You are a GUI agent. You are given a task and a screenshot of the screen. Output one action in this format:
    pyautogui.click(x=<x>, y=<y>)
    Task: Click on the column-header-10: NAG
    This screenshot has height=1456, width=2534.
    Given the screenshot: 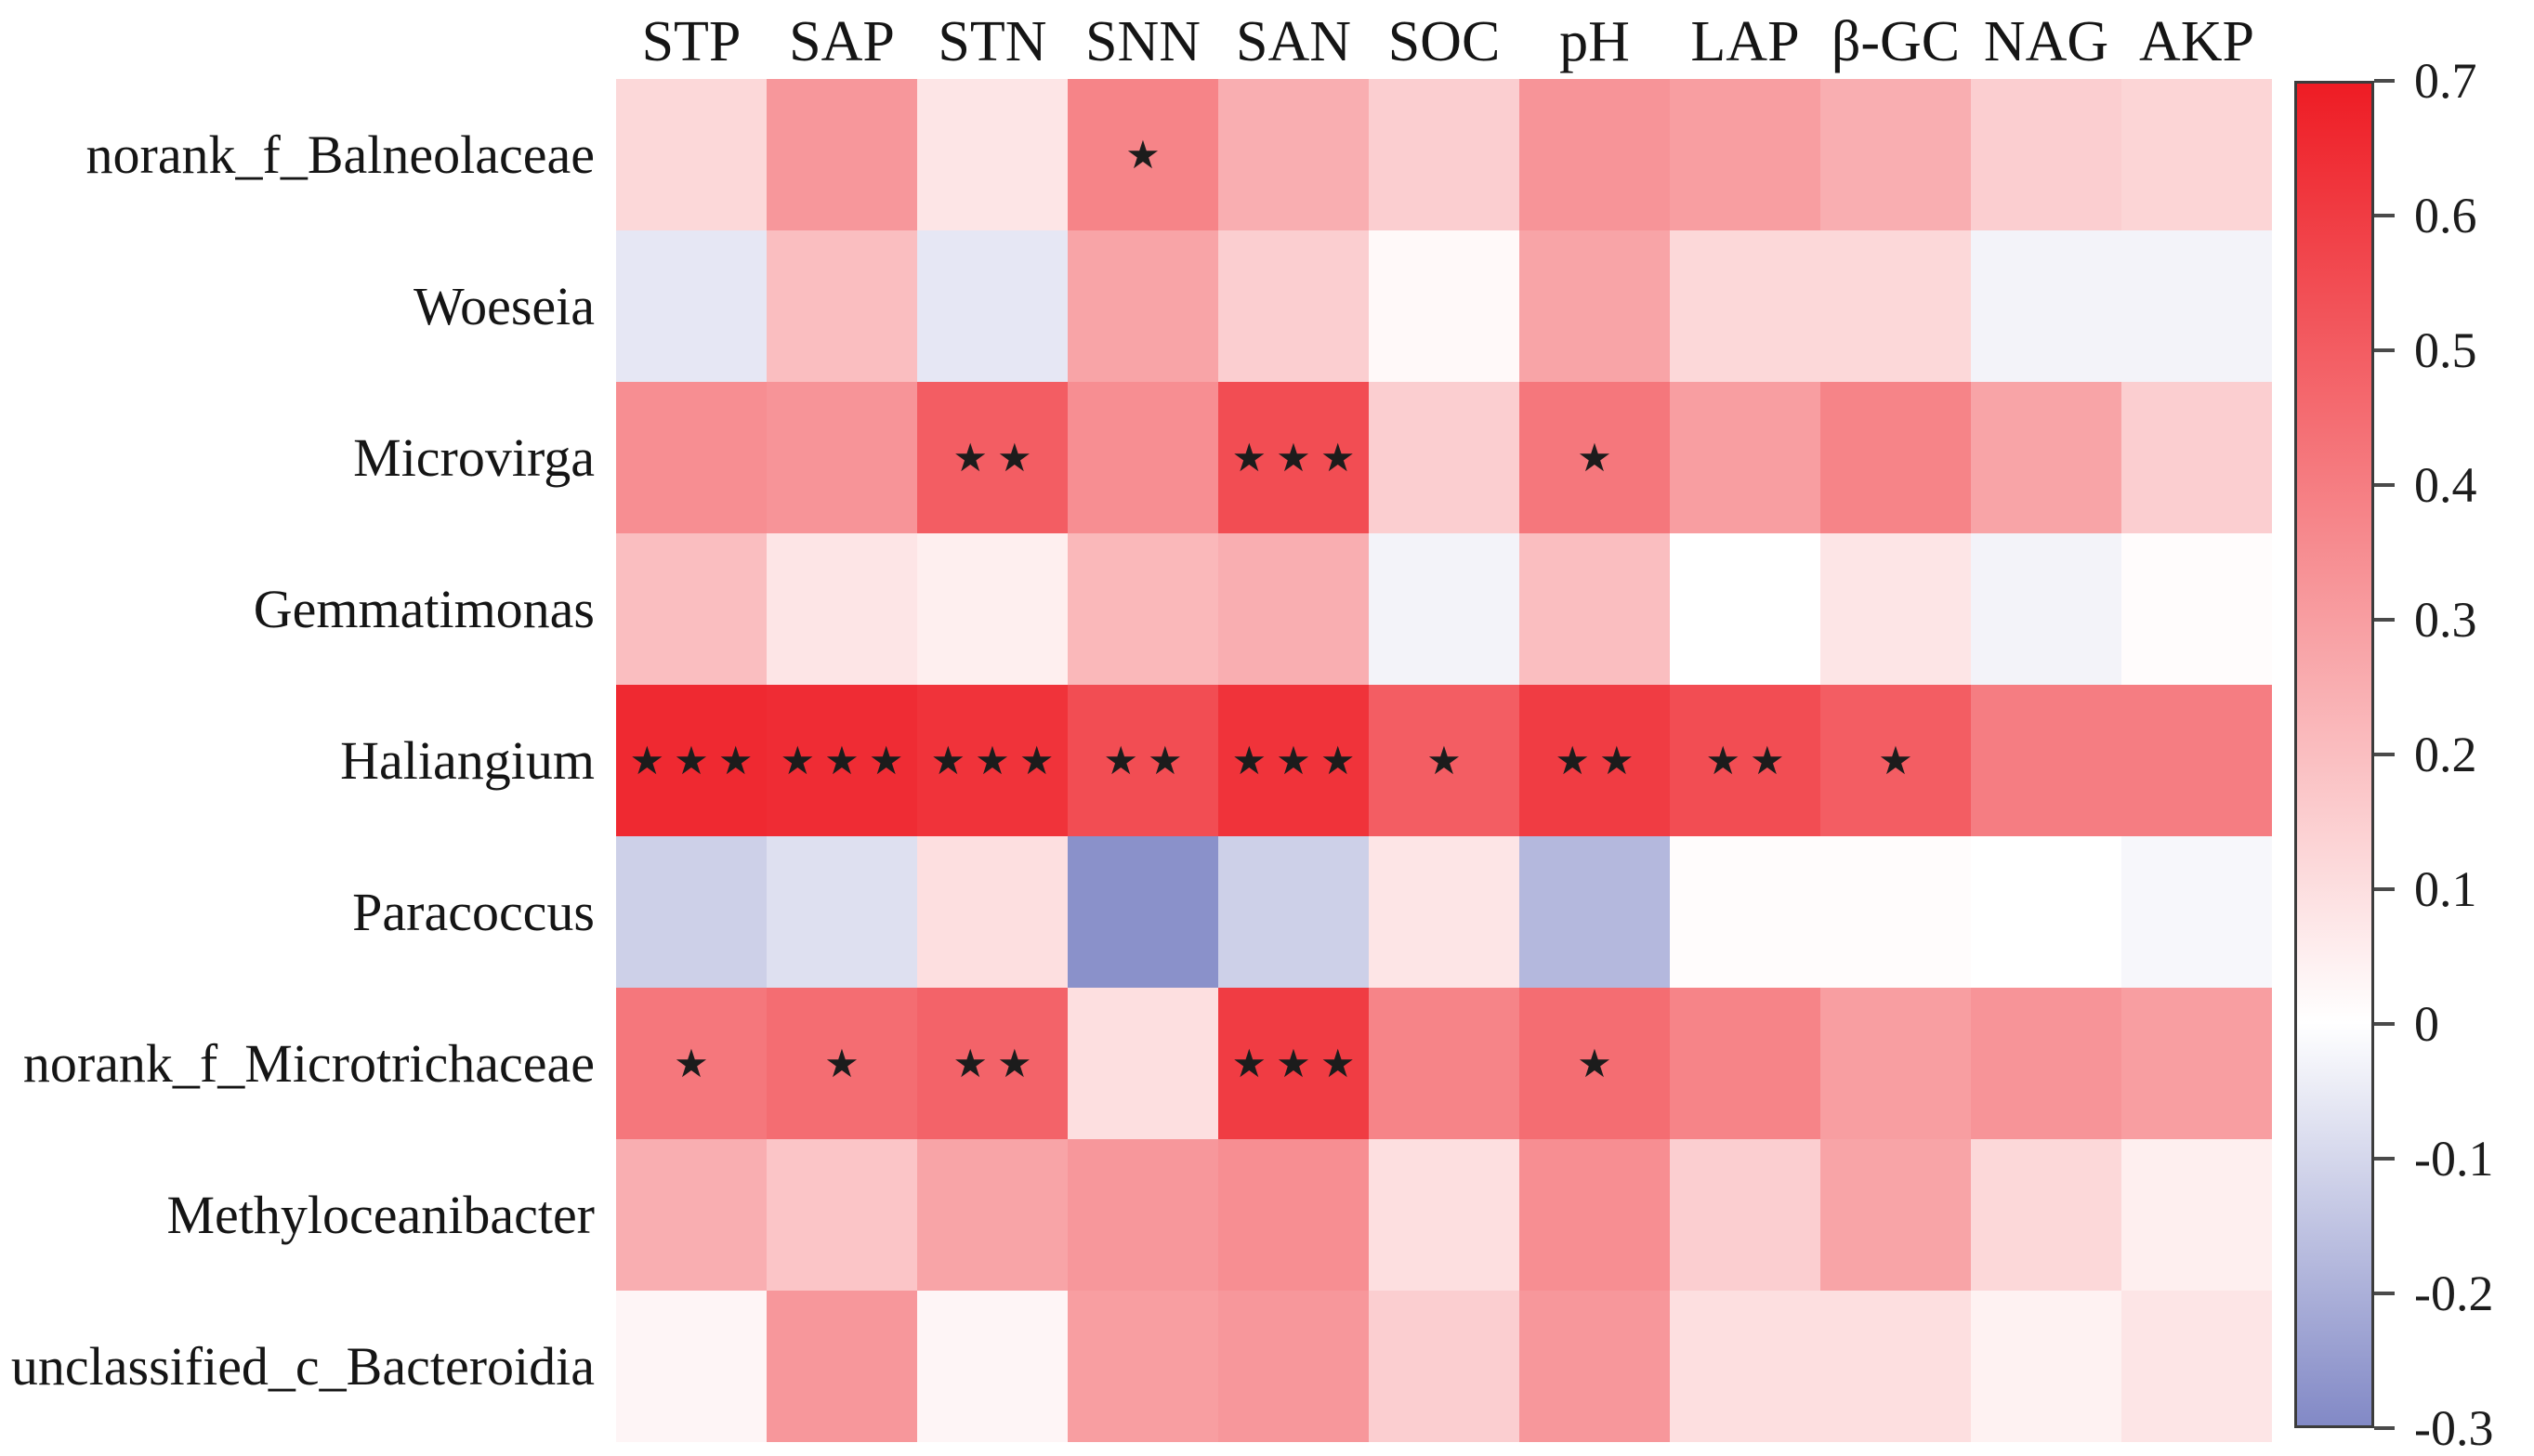 What is the action you would take?
    pyautogui.click(x=2046, y=41)
    